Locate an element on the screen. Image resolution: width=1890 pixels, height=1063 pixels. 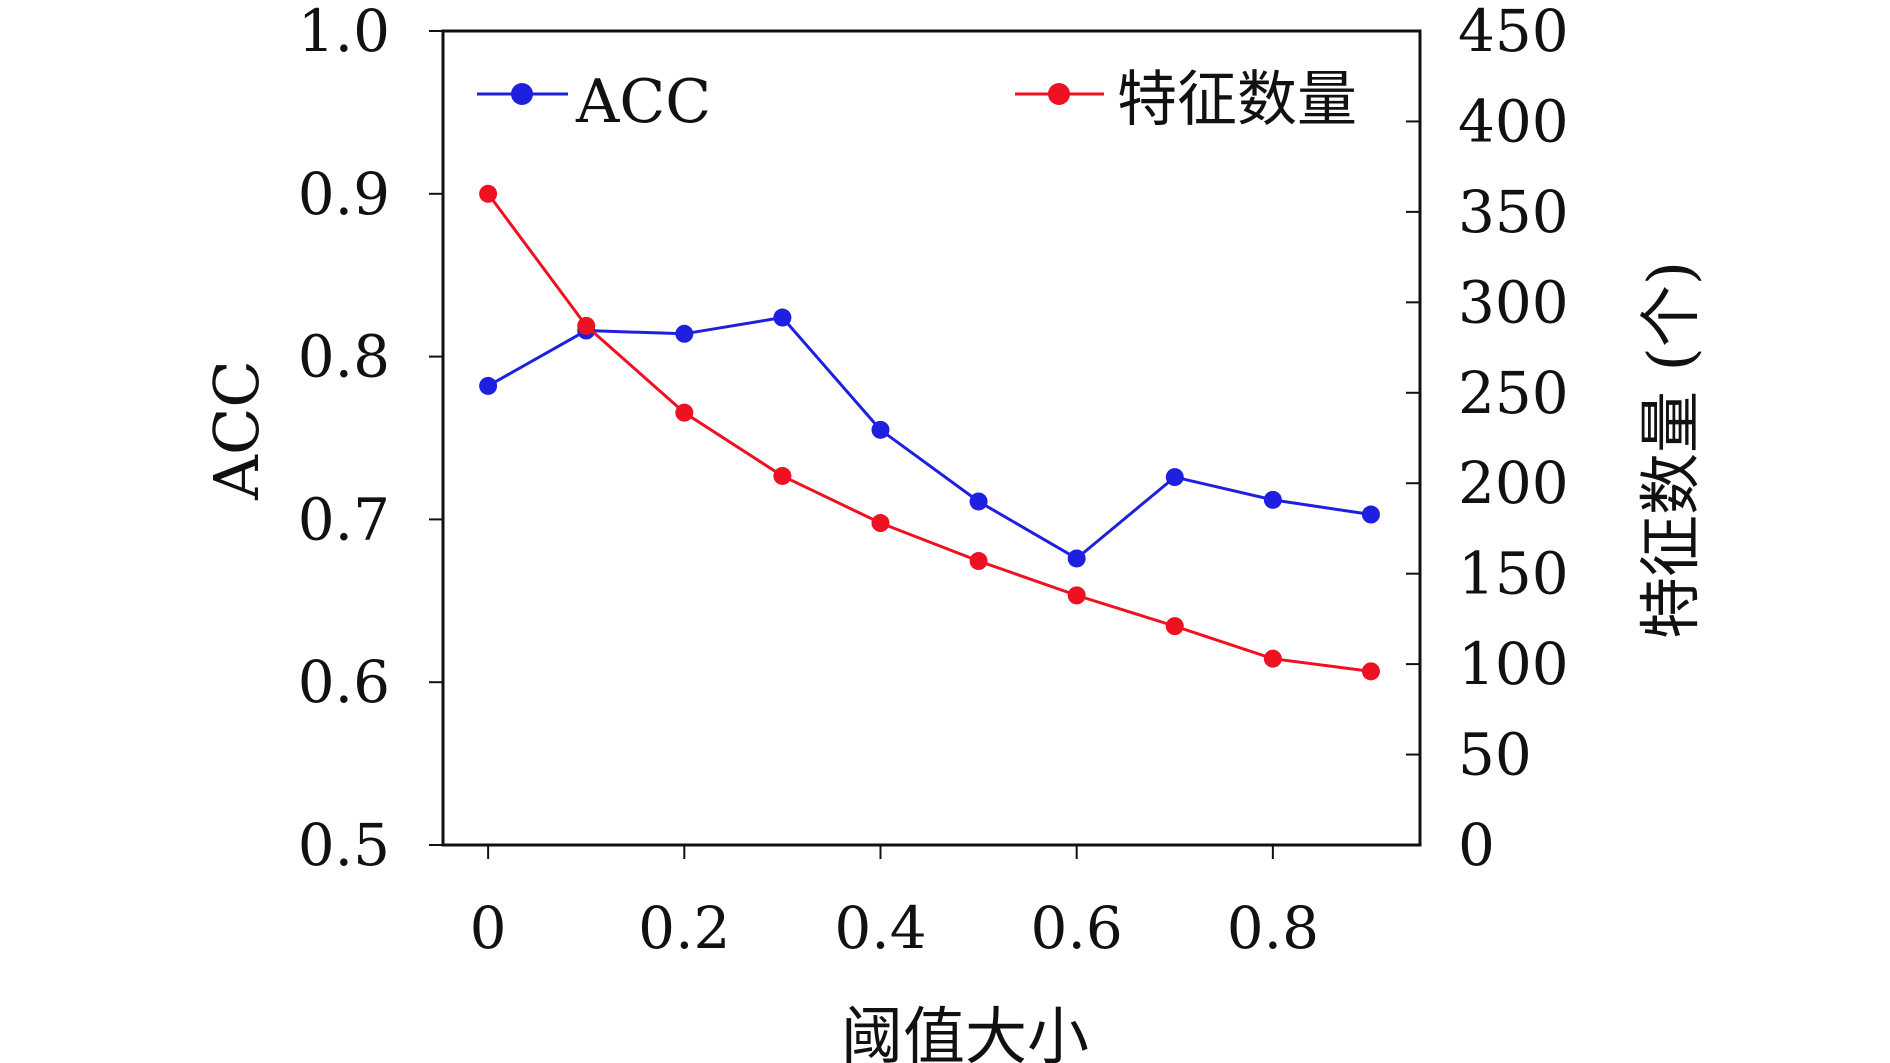
y2-tick-label: 400 is located at coordinates (1513, 121).